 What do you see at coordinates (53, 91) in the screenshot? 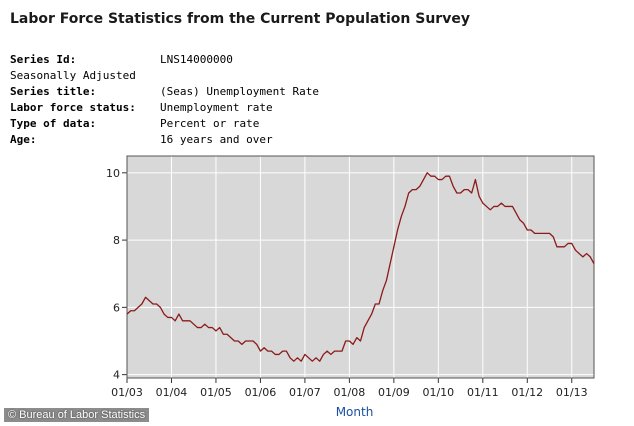
I see `series-title-label: Series title:` at bounding box center [53, 91].